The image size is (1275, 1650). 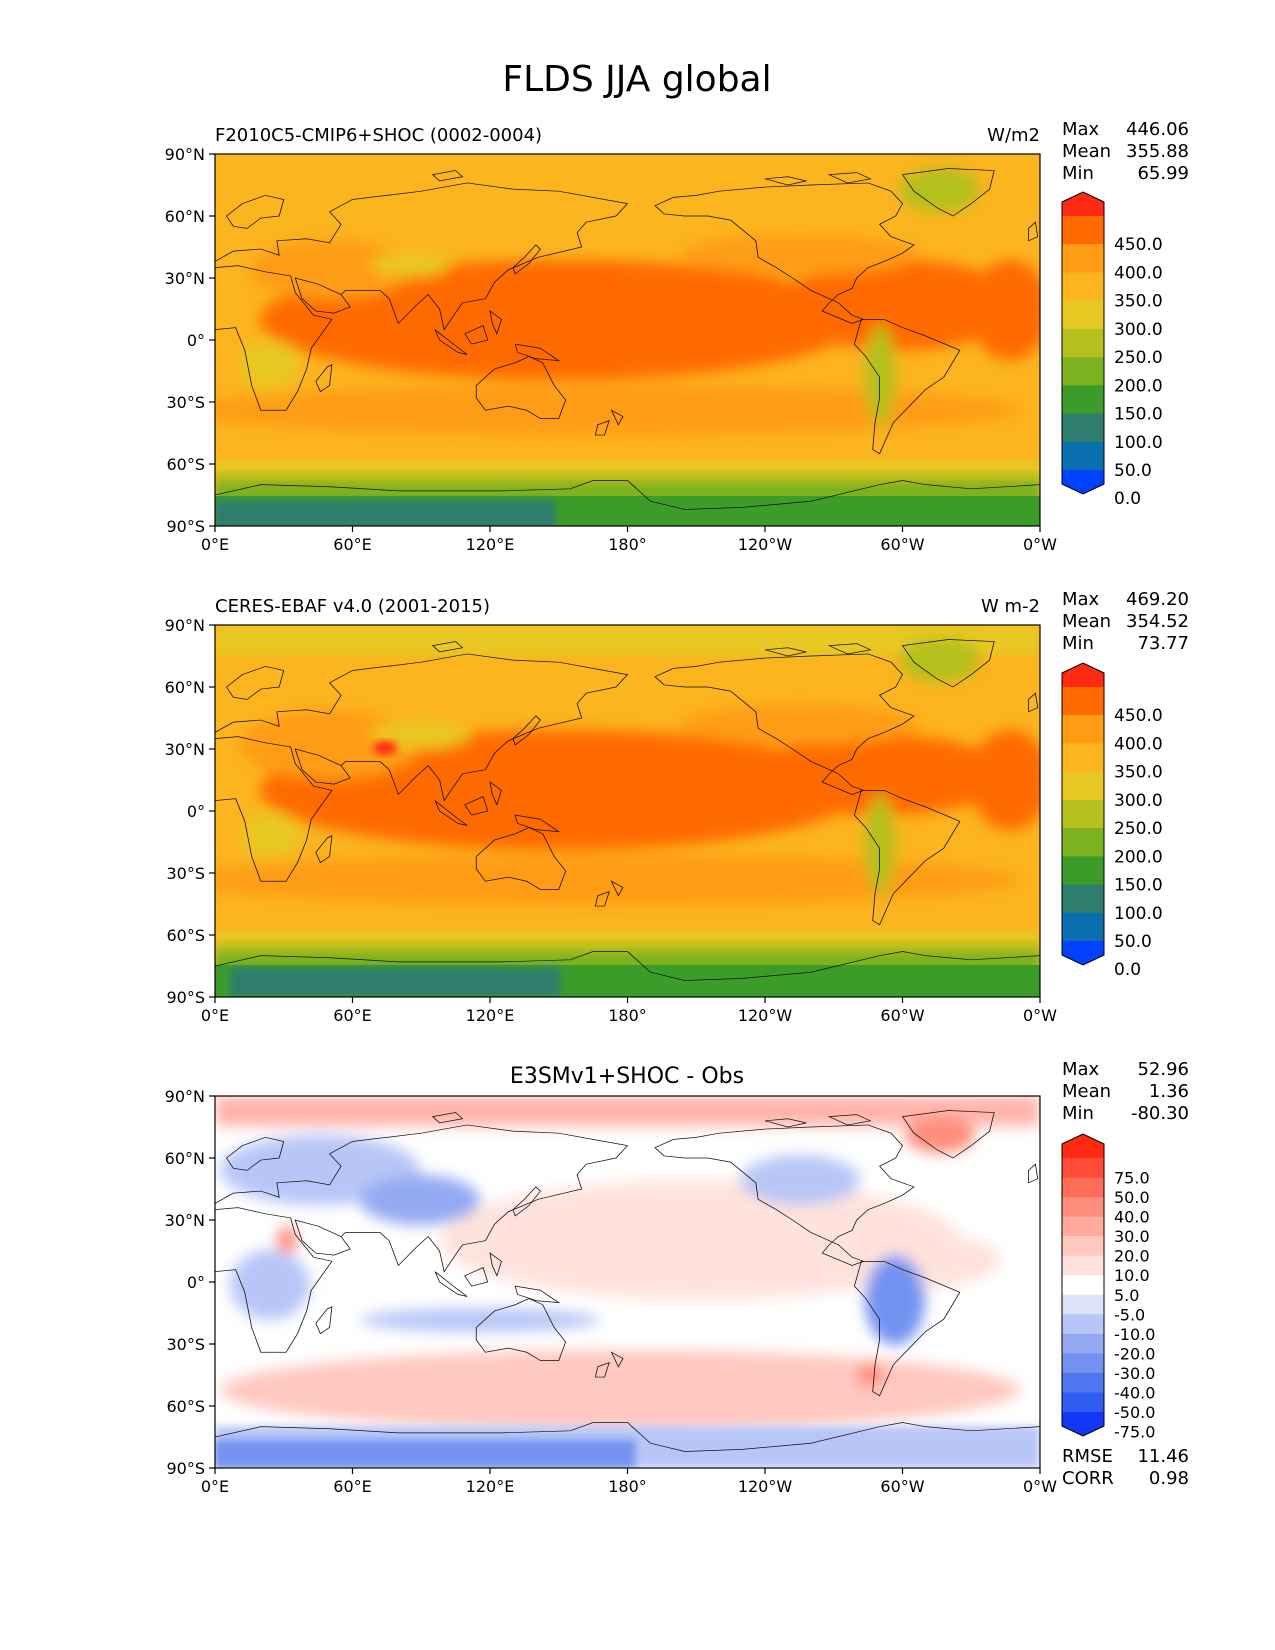 What do you see at coordinates (1157, 151) in the screenshot?
I see `mean-value: 355.88` at bounding box center [1157, 151].